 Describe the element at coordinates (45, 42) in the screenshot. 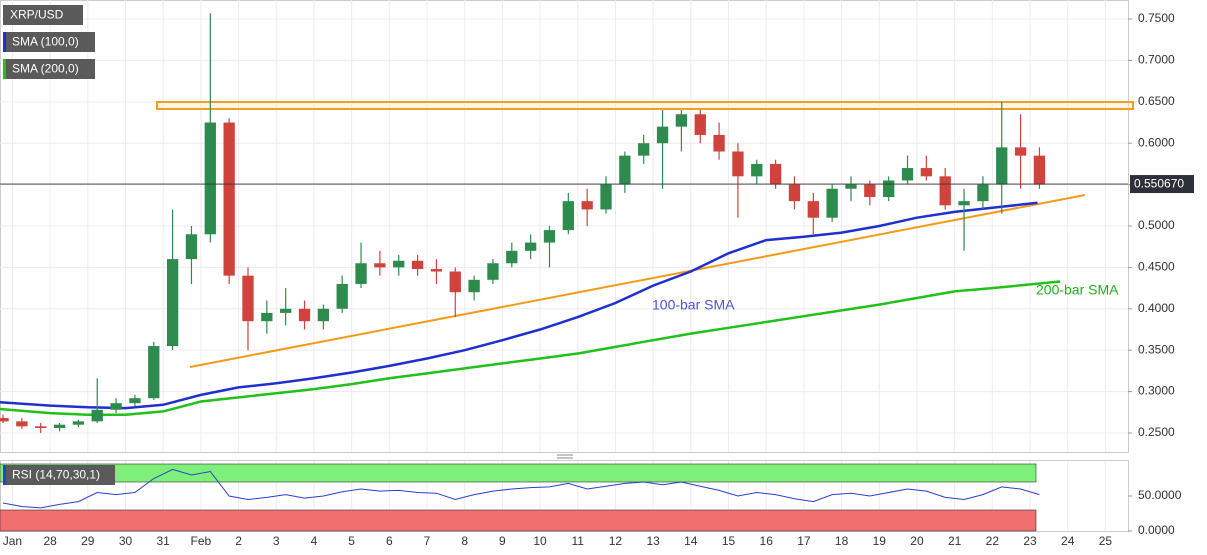

I see `legend-label: SMA (100,0)` at that location.